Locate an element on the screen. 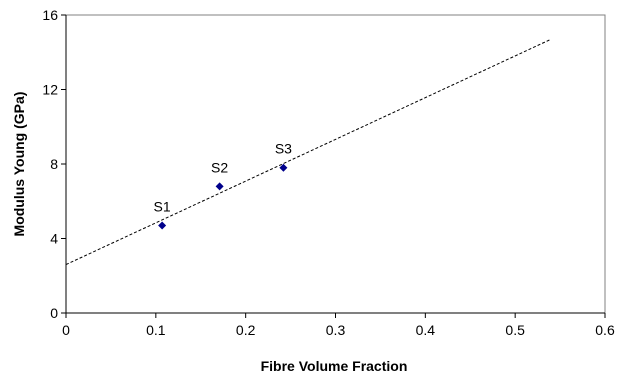 The image size is (619, 375). x-tick-label: 0.1 is located at coordinates (156, 330).